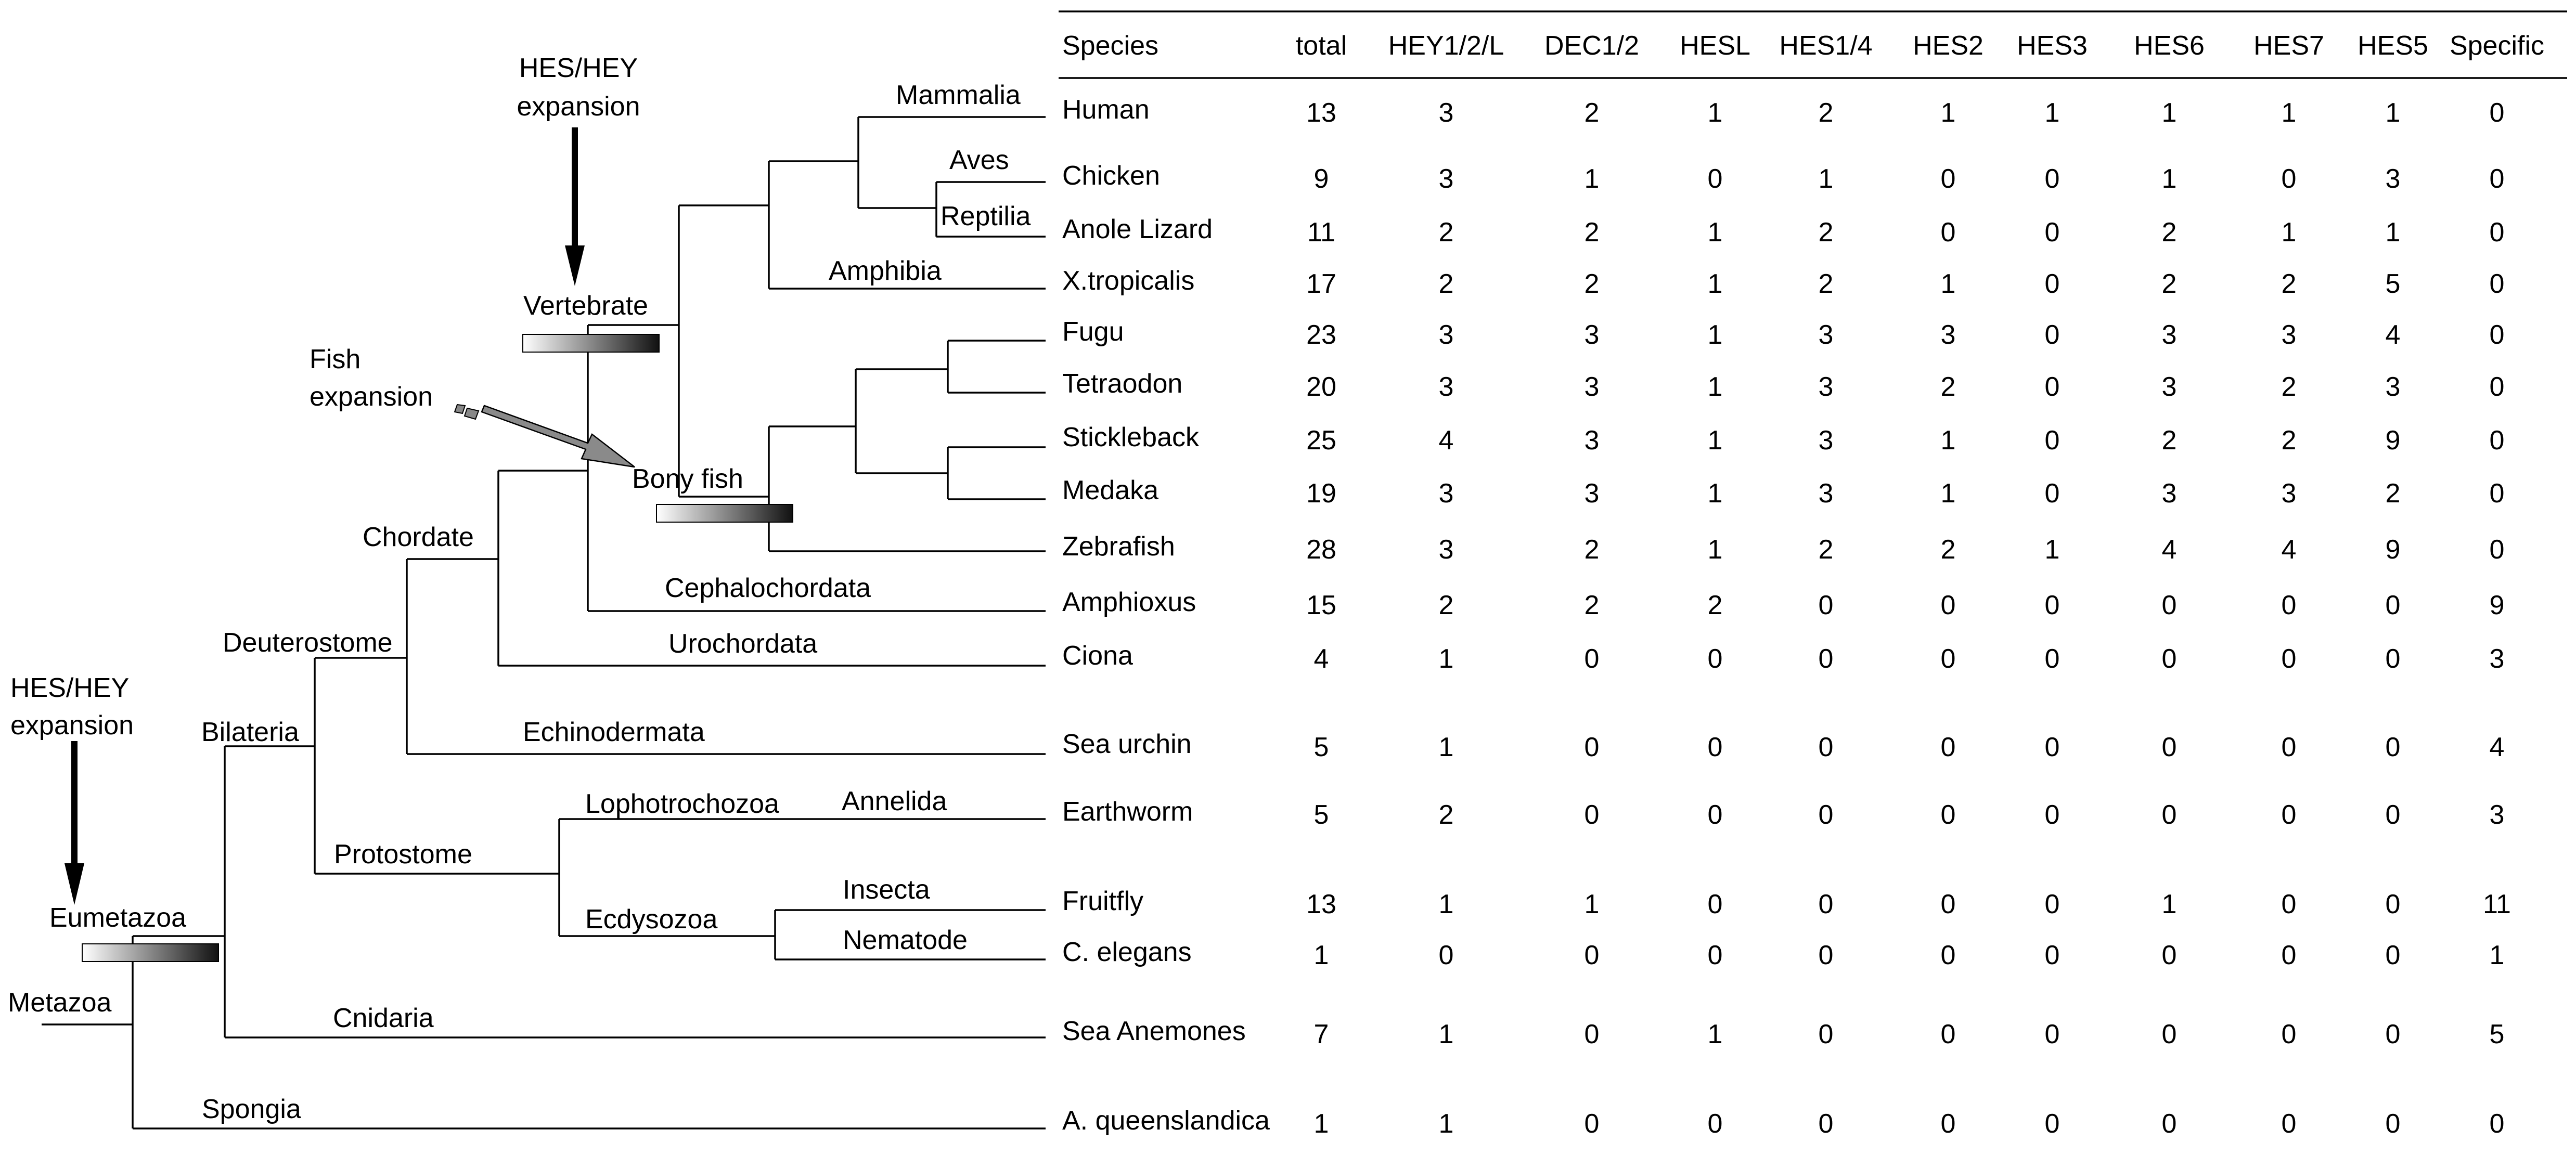 The width and height of the screenshot is (2576, 1155). Describe the element at coordinates (1127, 812) in the screenshot. I see `species-name: Earthworm` at that location.